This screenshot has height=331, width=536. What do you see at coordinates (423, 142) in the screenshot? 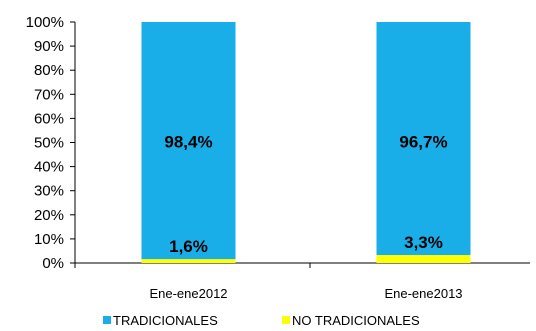
I see `data-label-tradicionales: 96,7%` at bounding box center [423, 142].